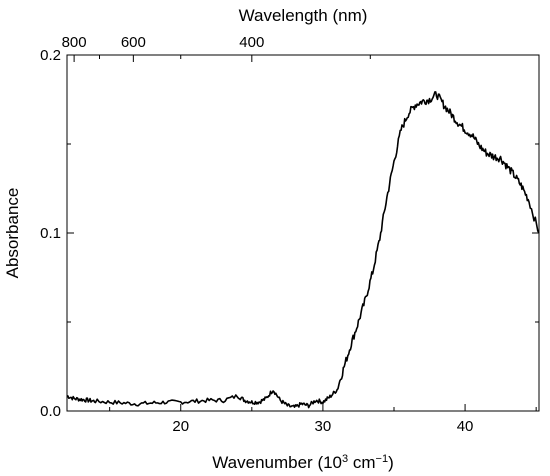 The image size is (550, 476). I want to click on y-tick-label: 0.0, so click(50, 411).